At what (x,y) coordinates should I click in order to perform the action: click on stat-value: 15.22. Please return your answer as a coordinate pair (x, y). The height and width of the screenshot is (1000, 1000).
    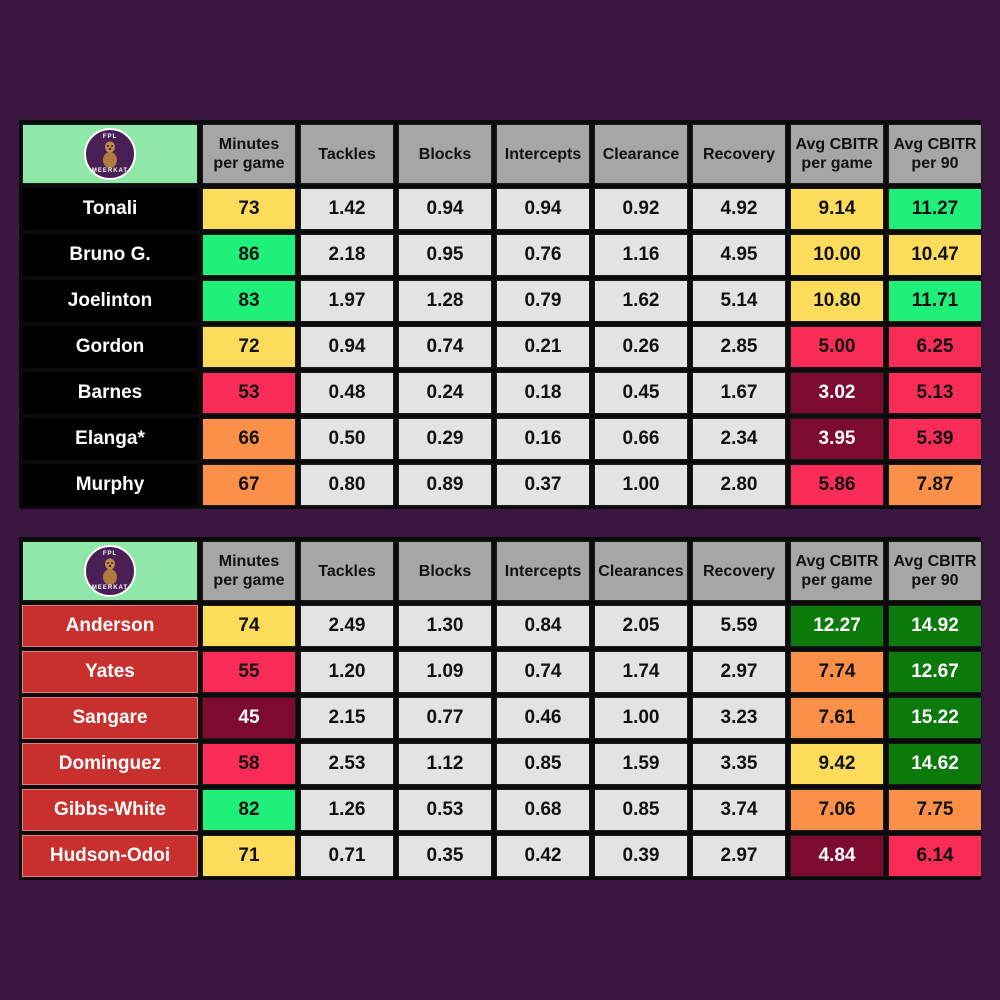
    Looking at the image, I should click on (935, 718).